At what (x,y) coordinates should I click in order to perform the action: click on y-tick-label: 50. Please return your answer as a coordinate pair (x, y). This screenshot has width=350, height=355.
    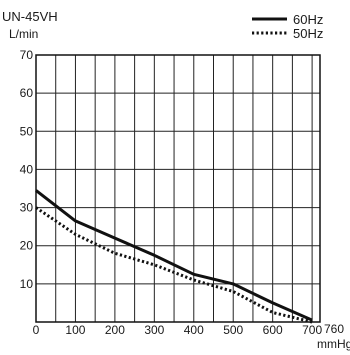
    Looking at the image, I should click on (27, 131).